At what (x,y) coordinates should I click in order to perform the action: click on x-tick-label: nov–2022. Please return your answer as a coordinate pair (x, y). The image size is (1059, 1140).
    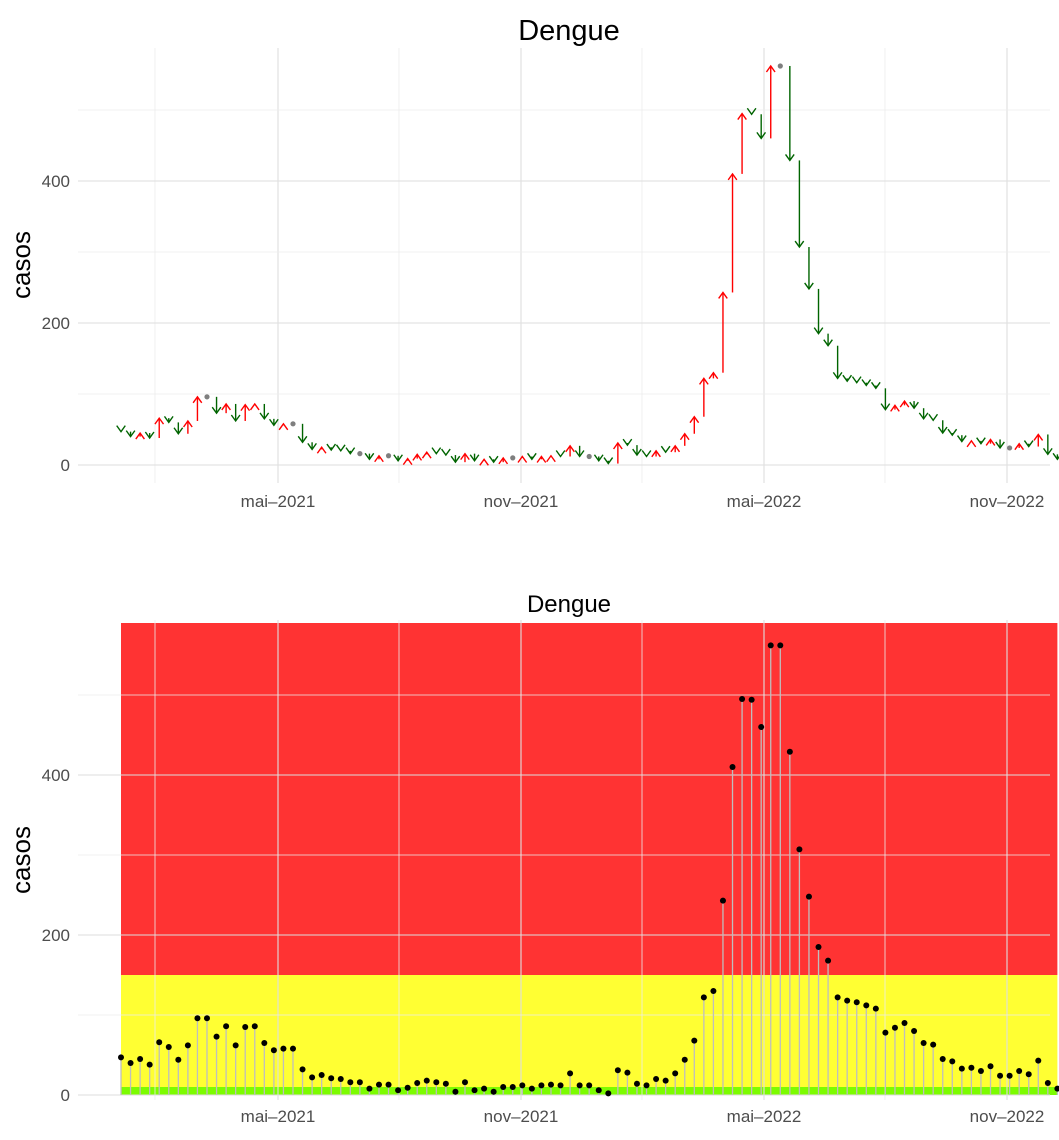
    Looking at the image, I should click on (1007, 1116).